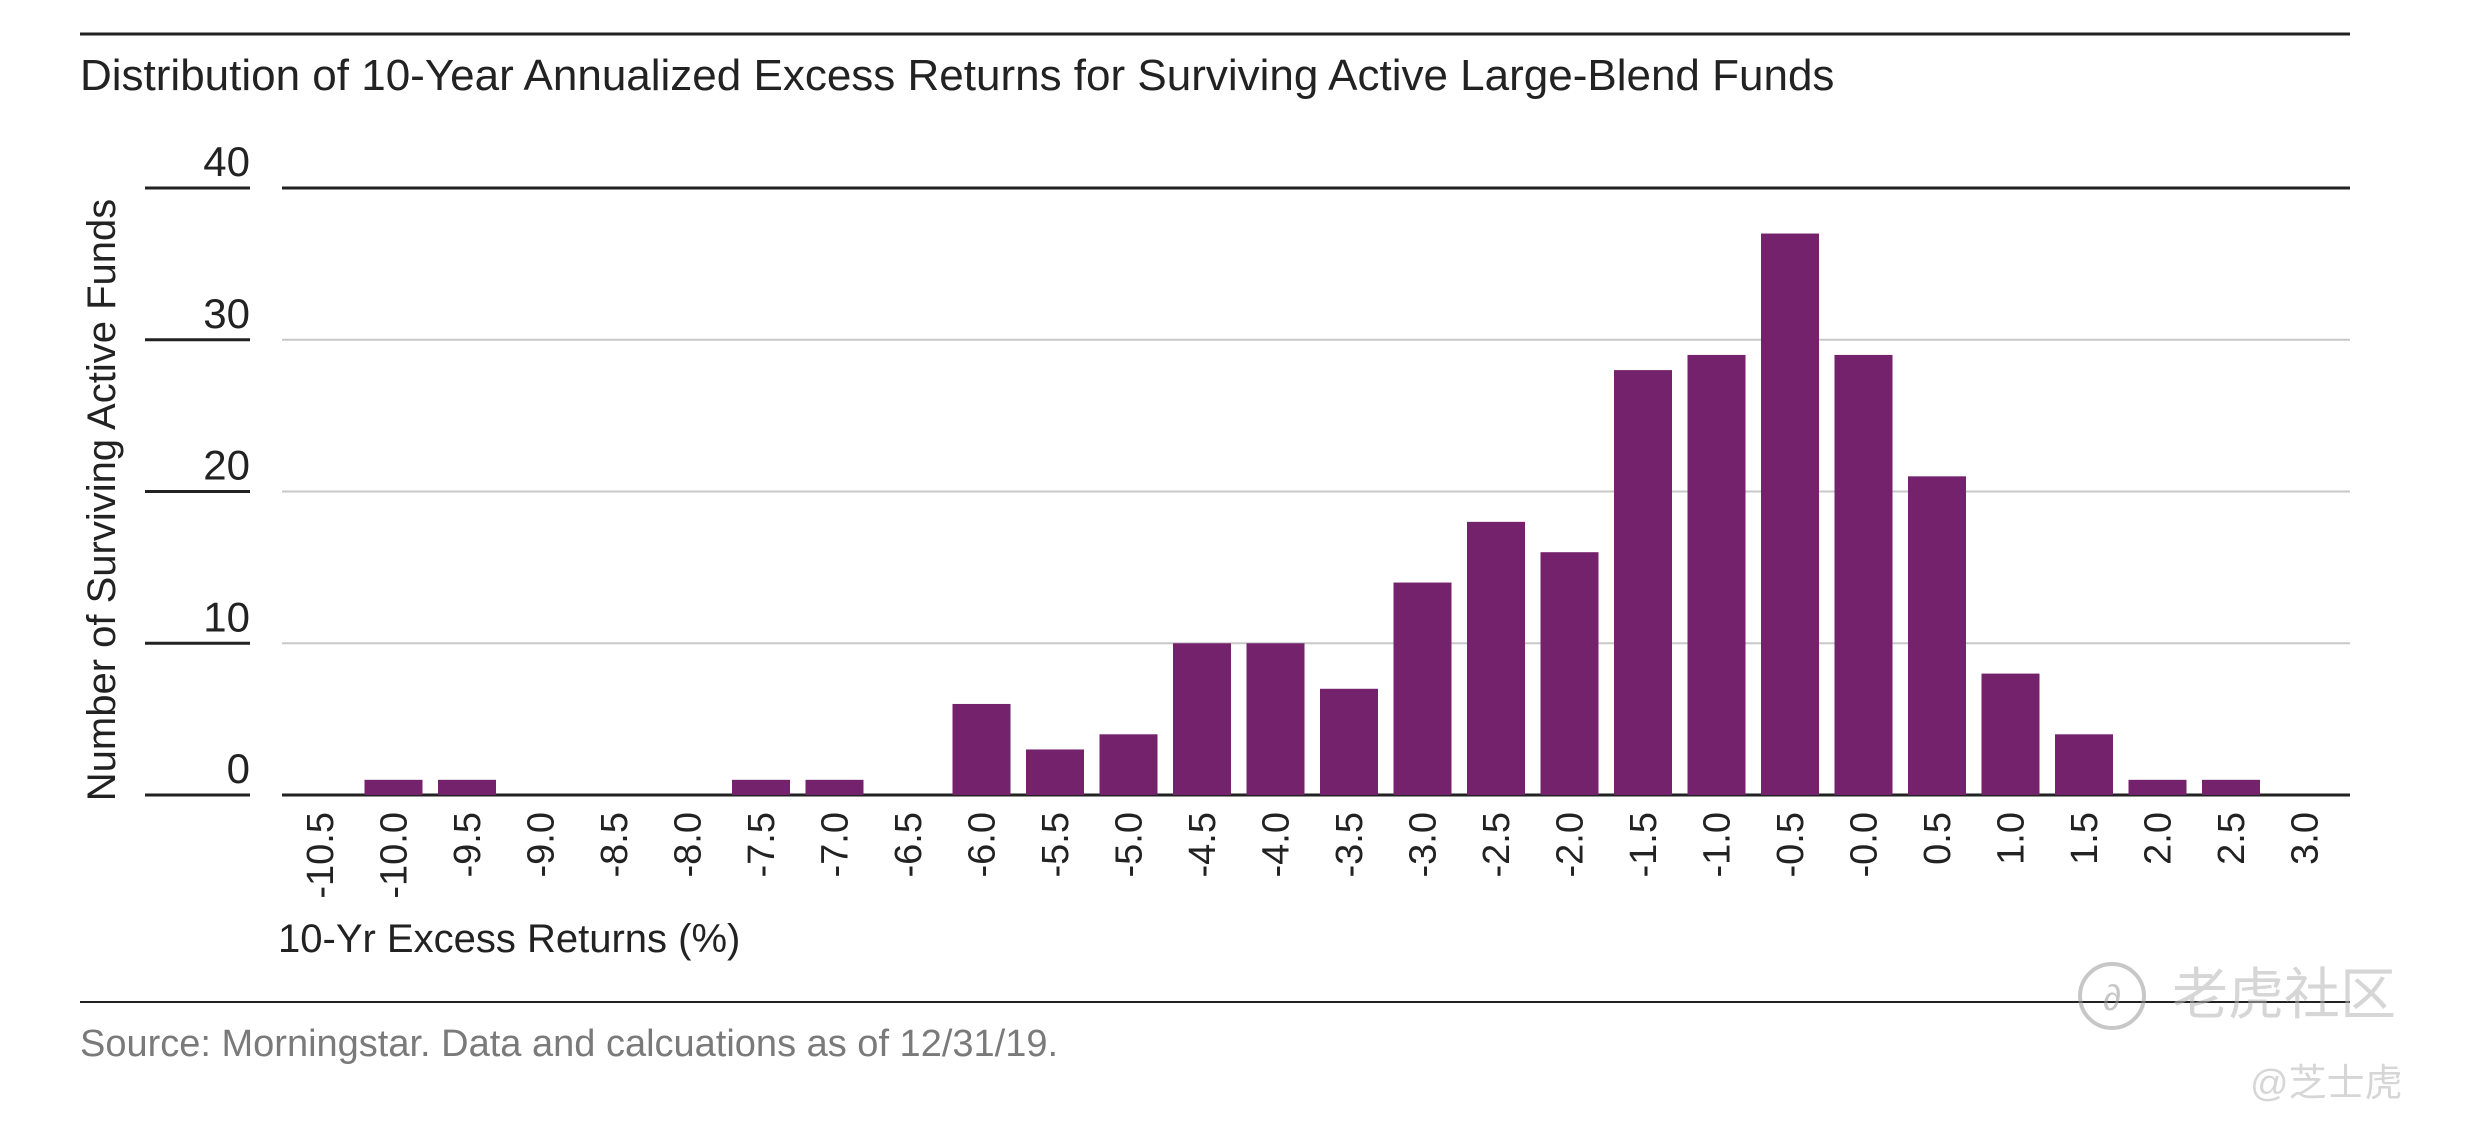  Describe the element at coordinates (909, 844) in the screenshot. I see `x-tick-label: -6.5` at that location.